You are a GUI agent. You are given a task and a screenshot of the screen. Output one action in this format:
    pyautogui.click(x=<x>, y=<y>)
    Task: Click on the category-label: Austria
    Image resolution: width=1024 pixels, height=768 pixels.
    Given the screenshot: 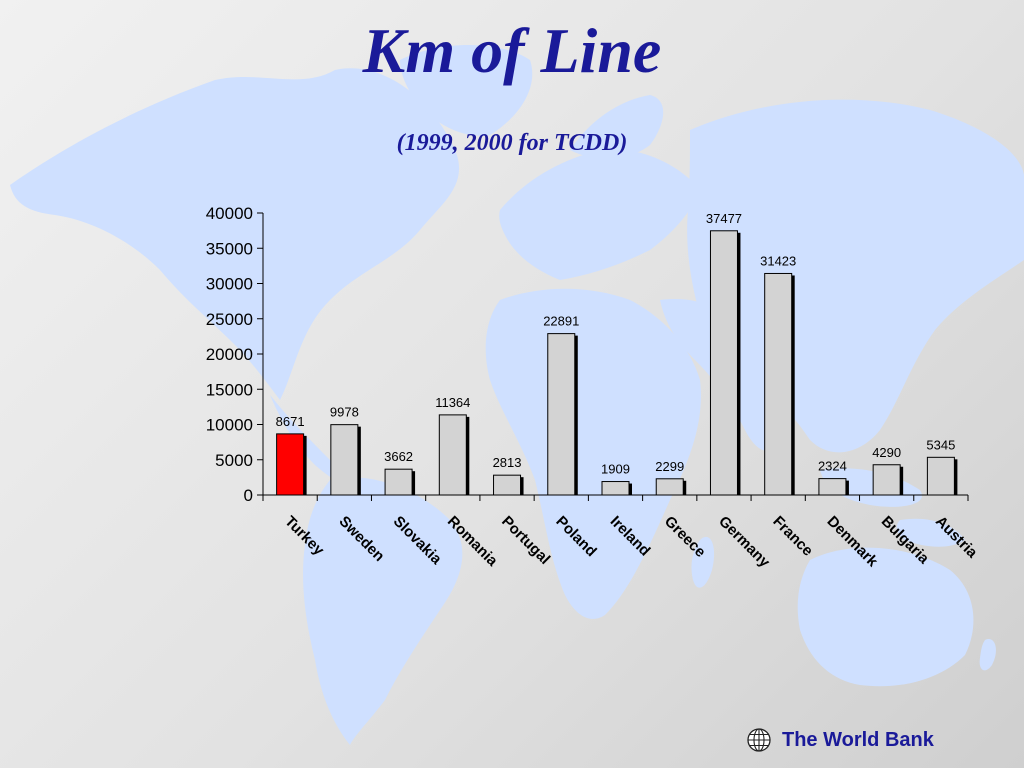 What is the action you would take?
    pyautogui.click(x=956, y=537)
    